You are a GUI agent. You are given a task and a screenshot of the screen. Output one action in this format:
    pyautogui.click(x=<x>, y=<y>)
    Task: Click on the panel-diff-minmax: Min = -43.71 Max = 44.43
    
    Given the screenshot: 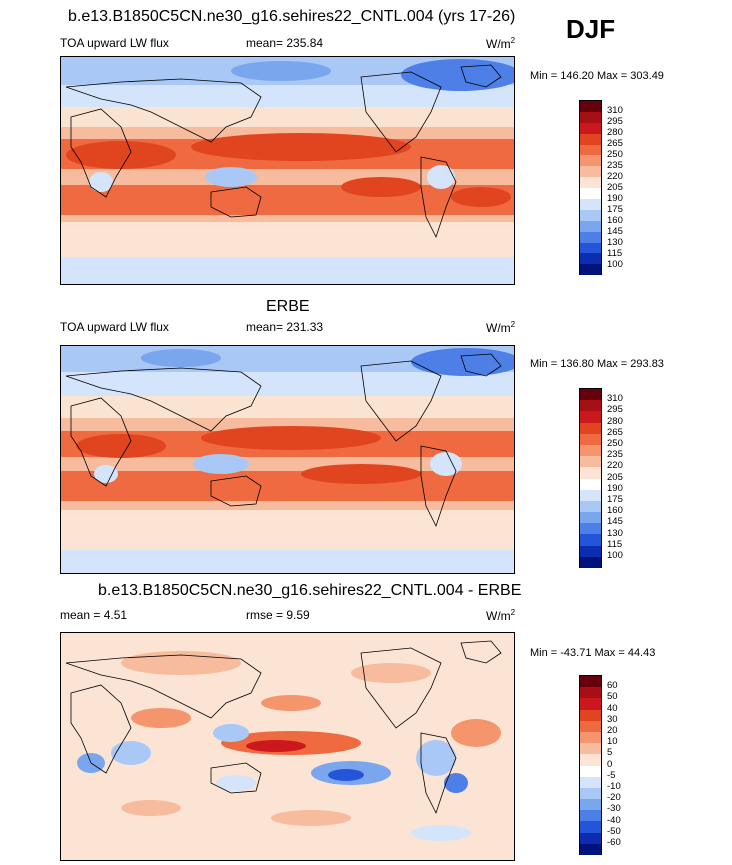 What is the action you would take?
    pyautogui.click(x=593, y=653)
    